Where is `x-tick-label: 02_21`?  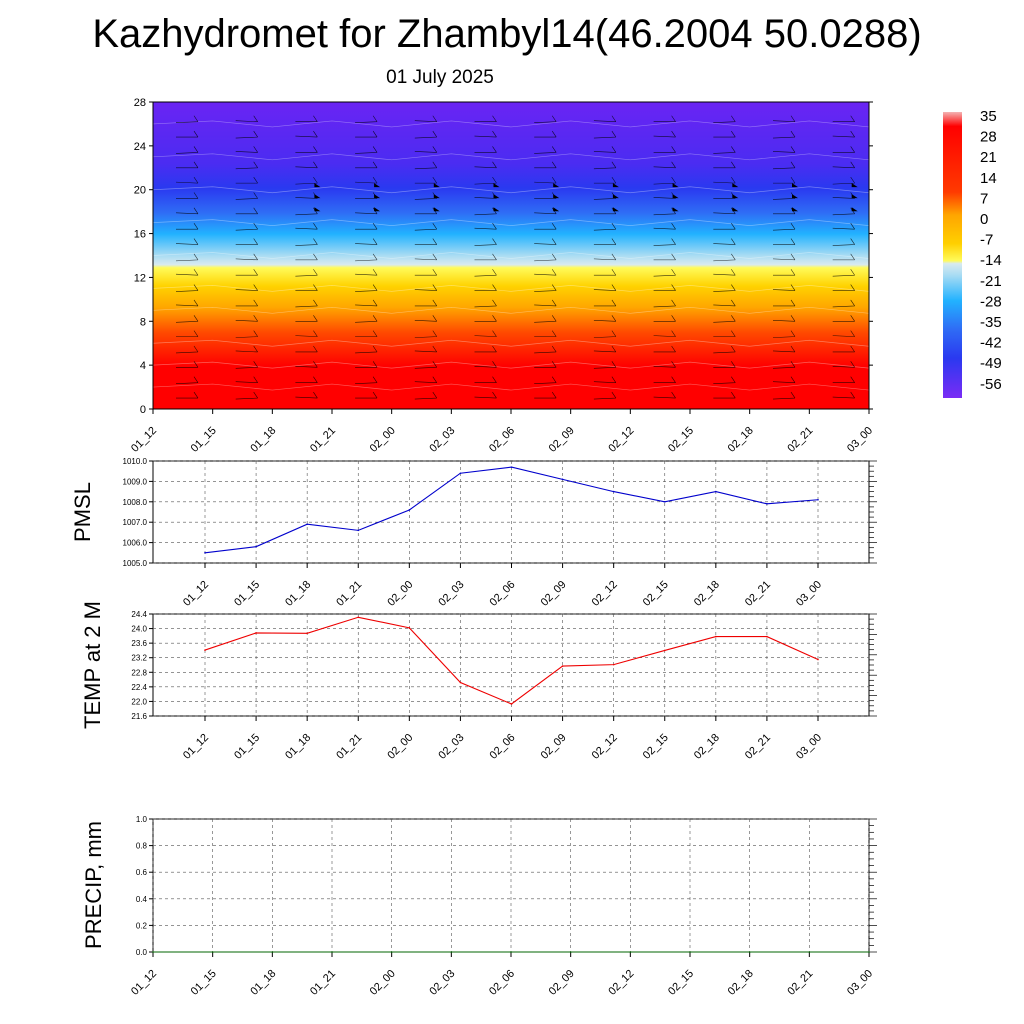
x-tick-label: 02_21 is located at coordinates (758, 747).